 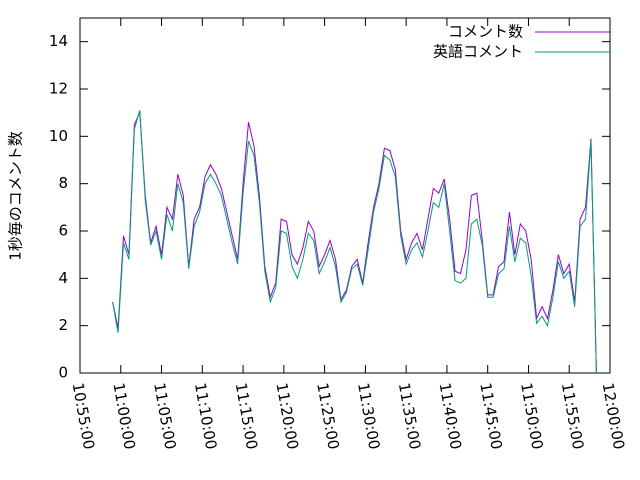 What do you see at coordinates (83, 415) in the screenshot?
I see `x-tick-label: 10:55:00` at bounding box center [83, 415].